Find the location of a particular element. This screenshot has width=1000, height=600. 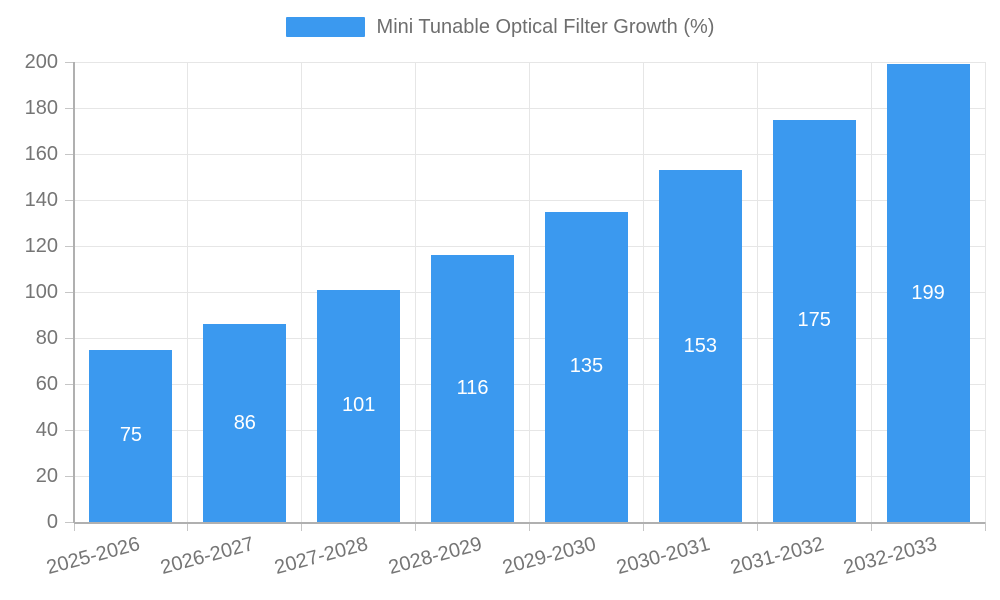

y-axis-tick-label: 120 is located at coordinates (41, 246).